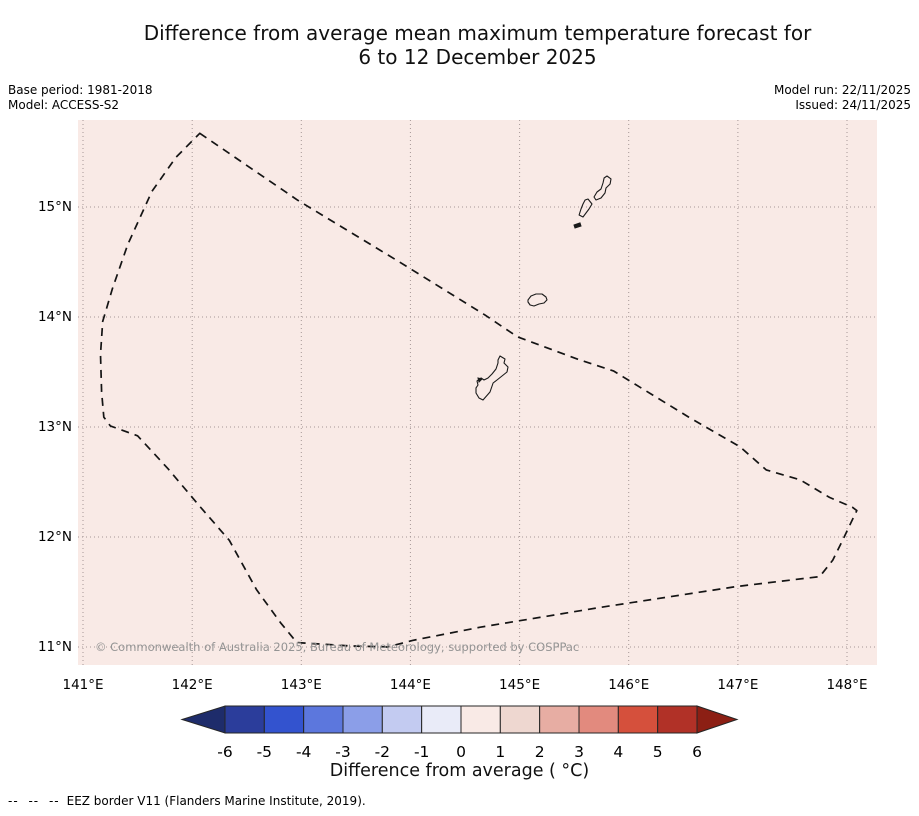 Image resolution: width=919 pixels, height=816 pixels. I want to click on x-tick-label: 146°E, so click(629, 685).